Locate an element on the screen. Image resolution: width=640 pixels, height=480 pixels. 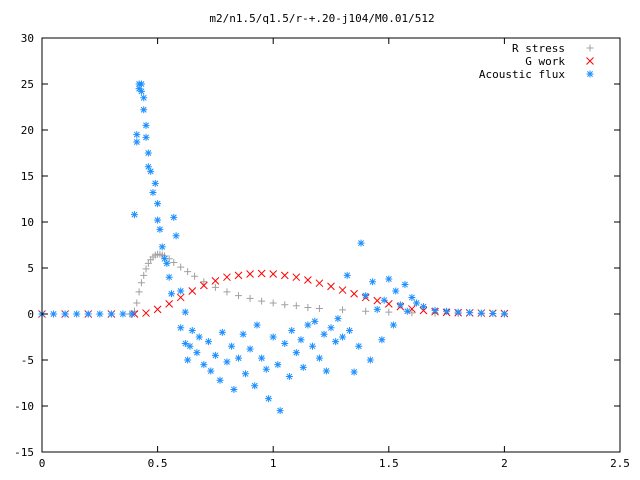
x-tick-label: 0.5 is located at coordinates (158, 463).